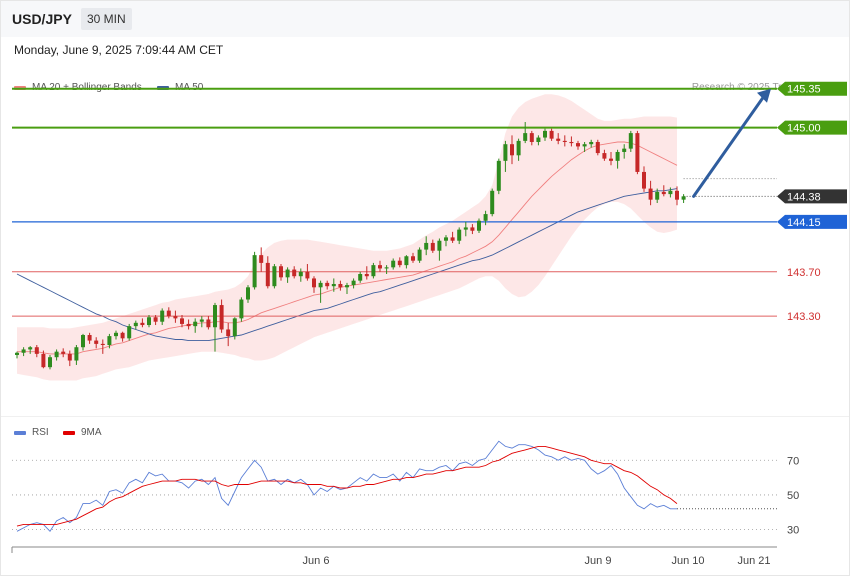 The height and width of the screenshot is (576, 850). What do you see at coordinates (20, 87) in the screenshot?
I see `ma20-swatch` at bounding box center [20, 87].